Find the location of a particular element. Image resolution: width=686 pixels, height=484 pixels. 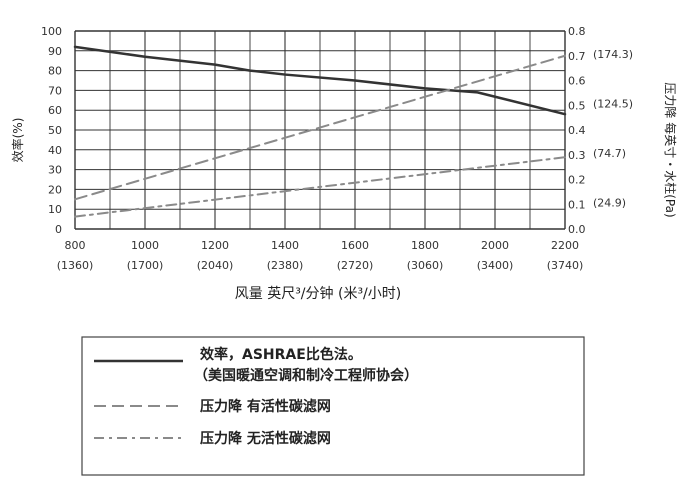

y-tick-label-left: 90 is located at coordinates (55, 51).